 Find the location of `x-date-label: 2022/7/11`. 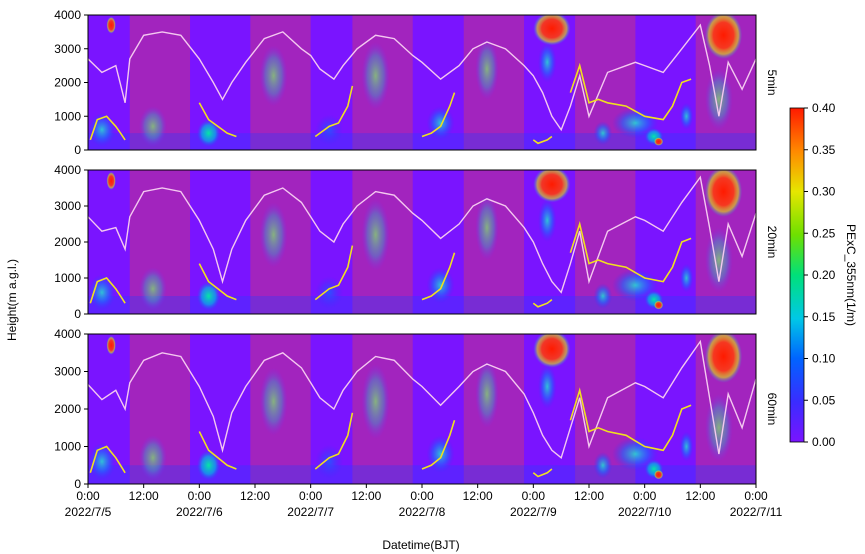

x-date-label: 2022/7/11 is located at coordinates (756, 512).